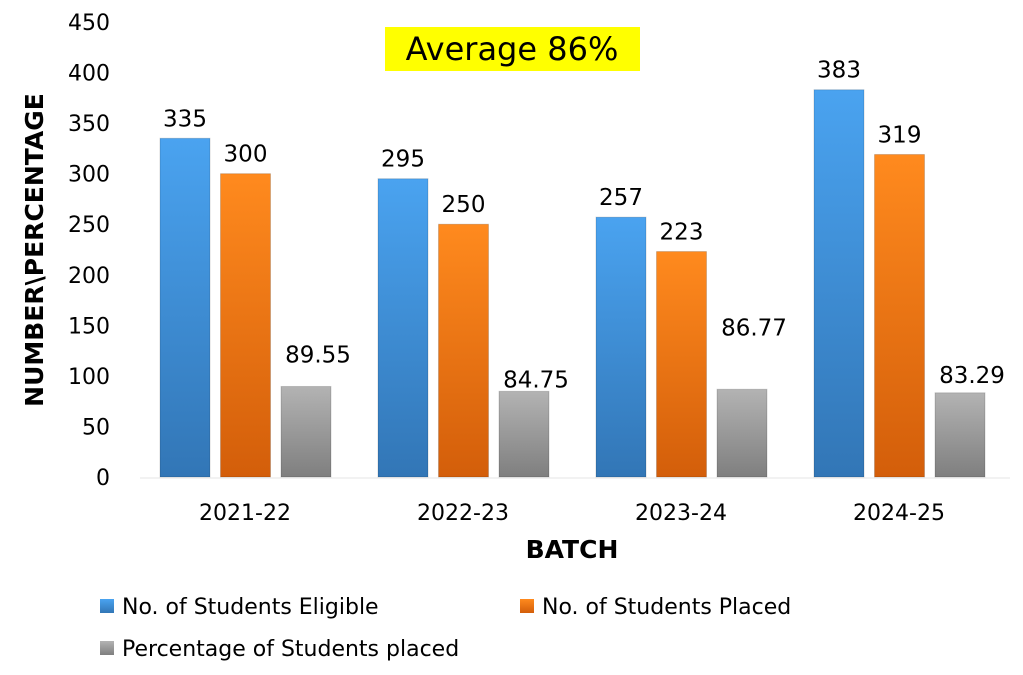  Describe the element at coordinates (103, 478) in the screenshot. I see `y-tick-label: 0` at that location.